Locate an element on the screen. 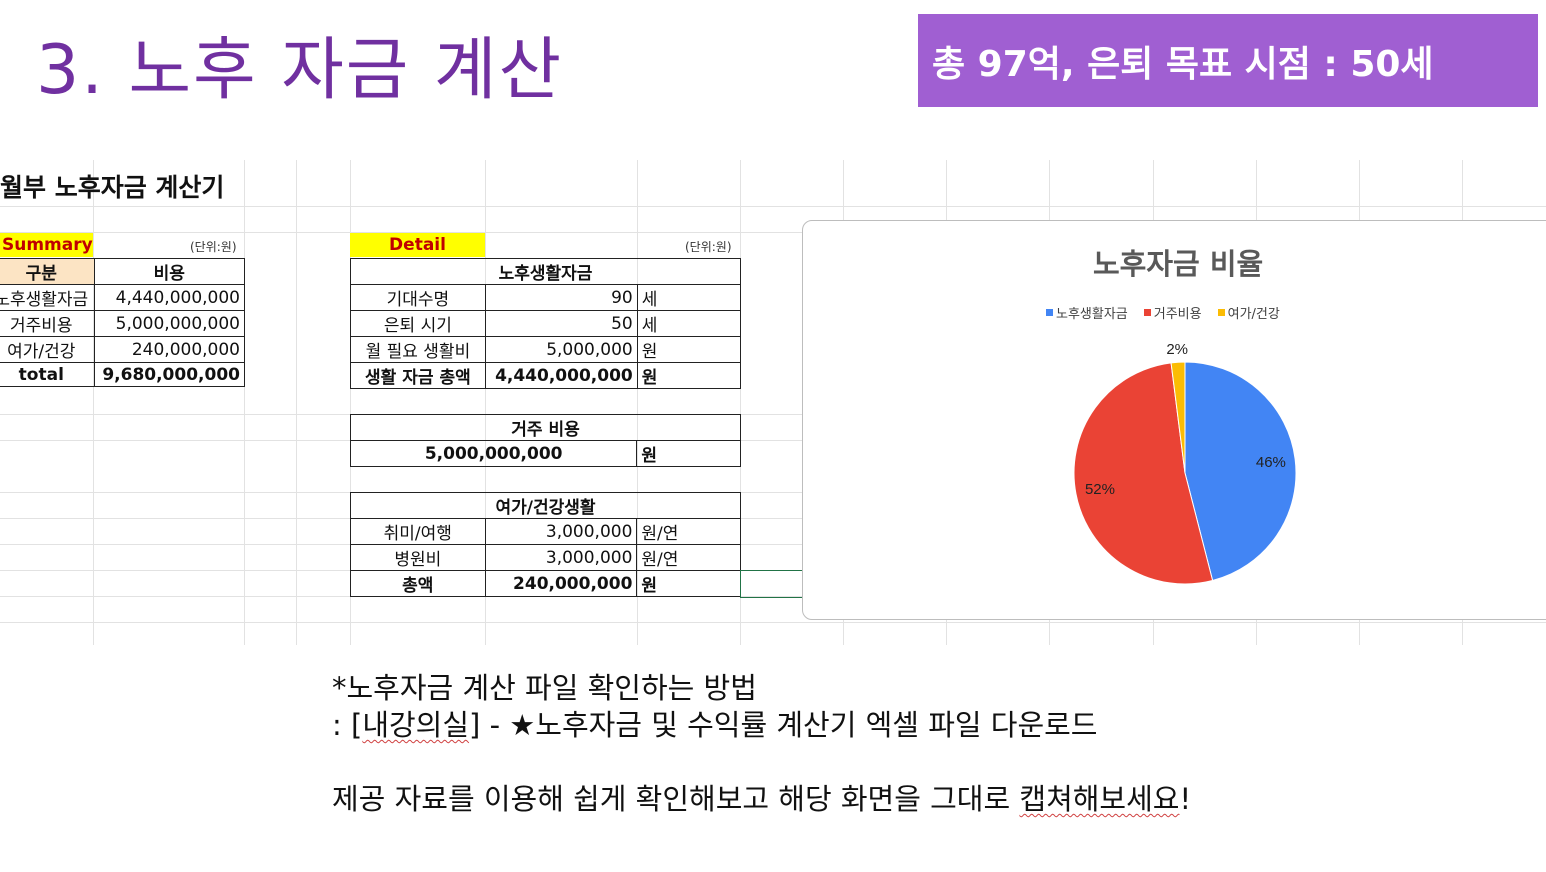 The height and width of the screenshot is (872, 1546). table-cell: 여가/건강 is located at coordinates (47, 349).